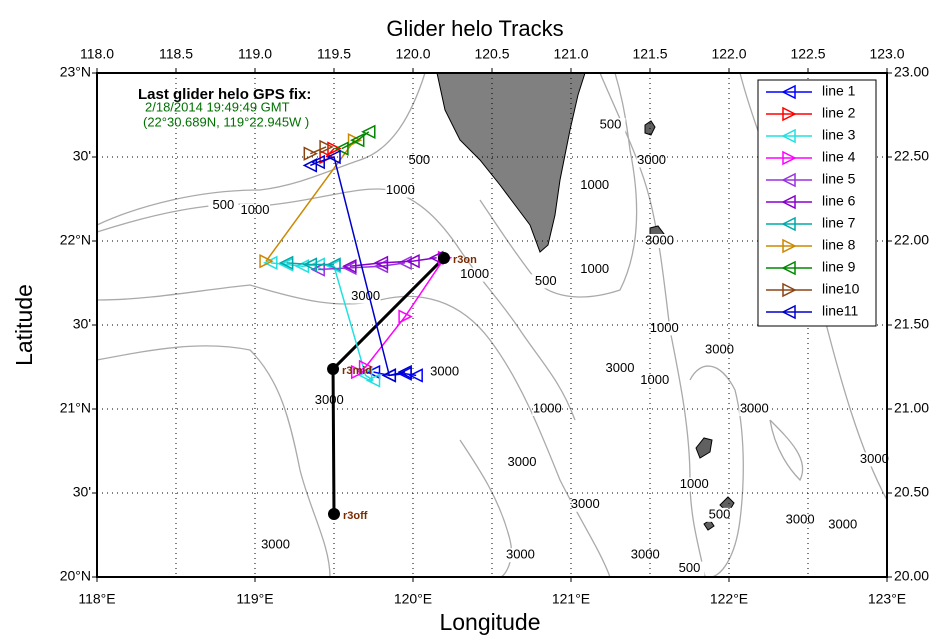  Describe the element at coordinates (911, 408) in the screenshot. I see `y2-tick-label: 21.00` at that location.